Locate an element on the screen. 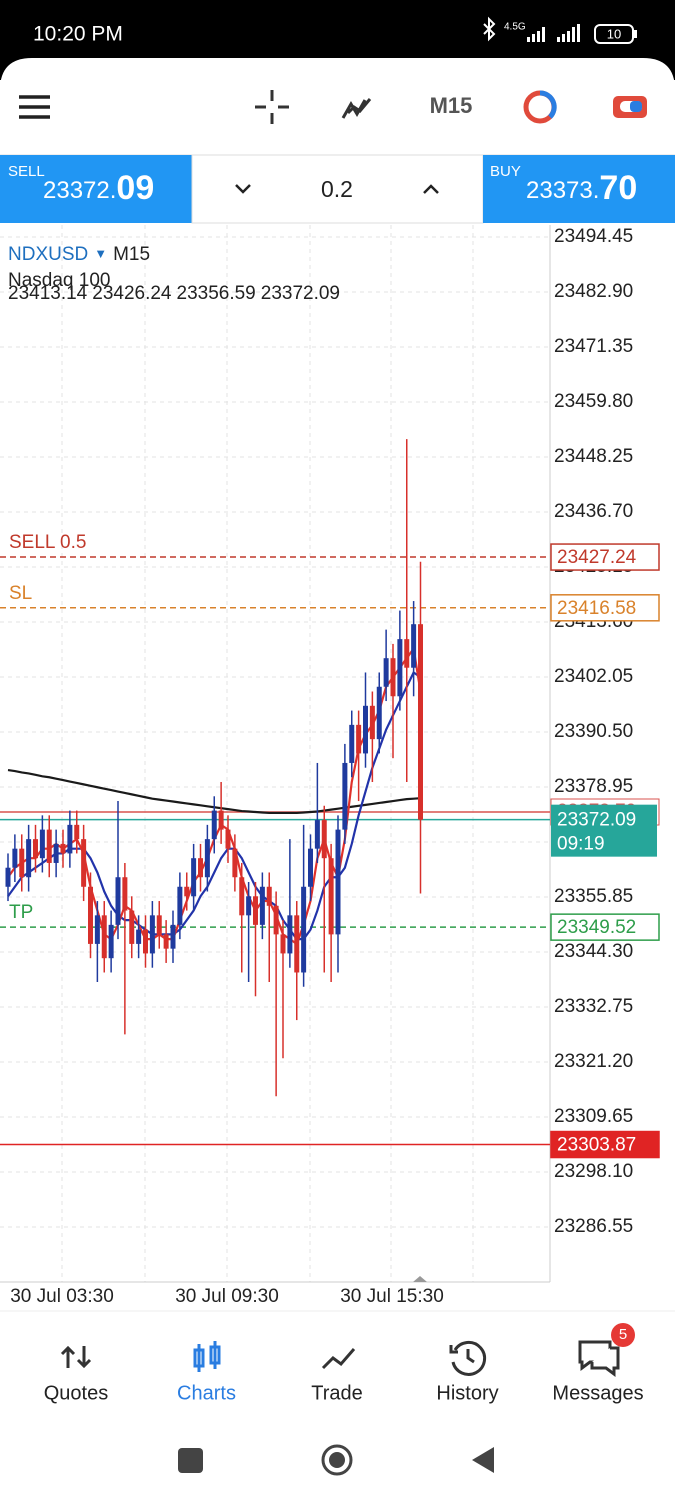 The width and height of the screenshot is (675, 1500). home-button is located at coordinates (337, 1460).